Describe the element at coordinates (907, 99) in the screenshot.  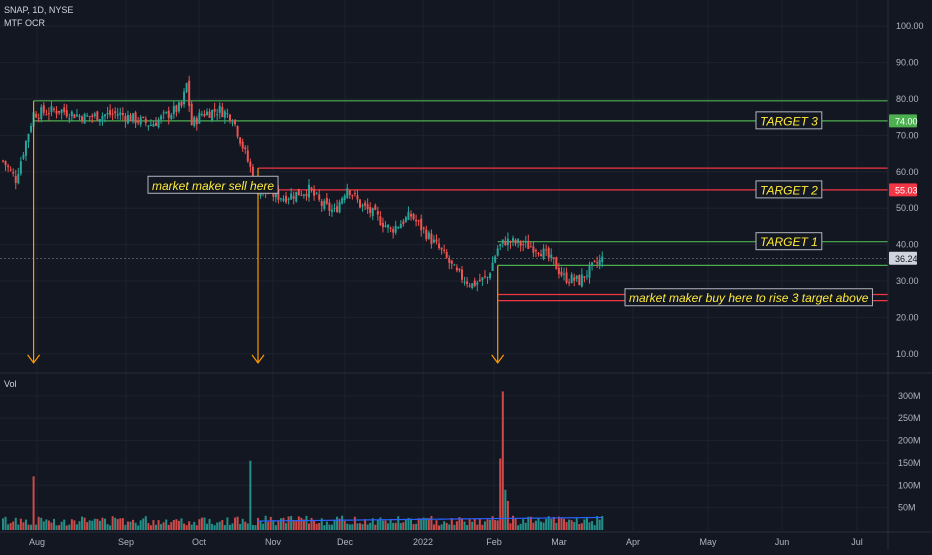
I see `y-tick-label: 80.00` at that location.